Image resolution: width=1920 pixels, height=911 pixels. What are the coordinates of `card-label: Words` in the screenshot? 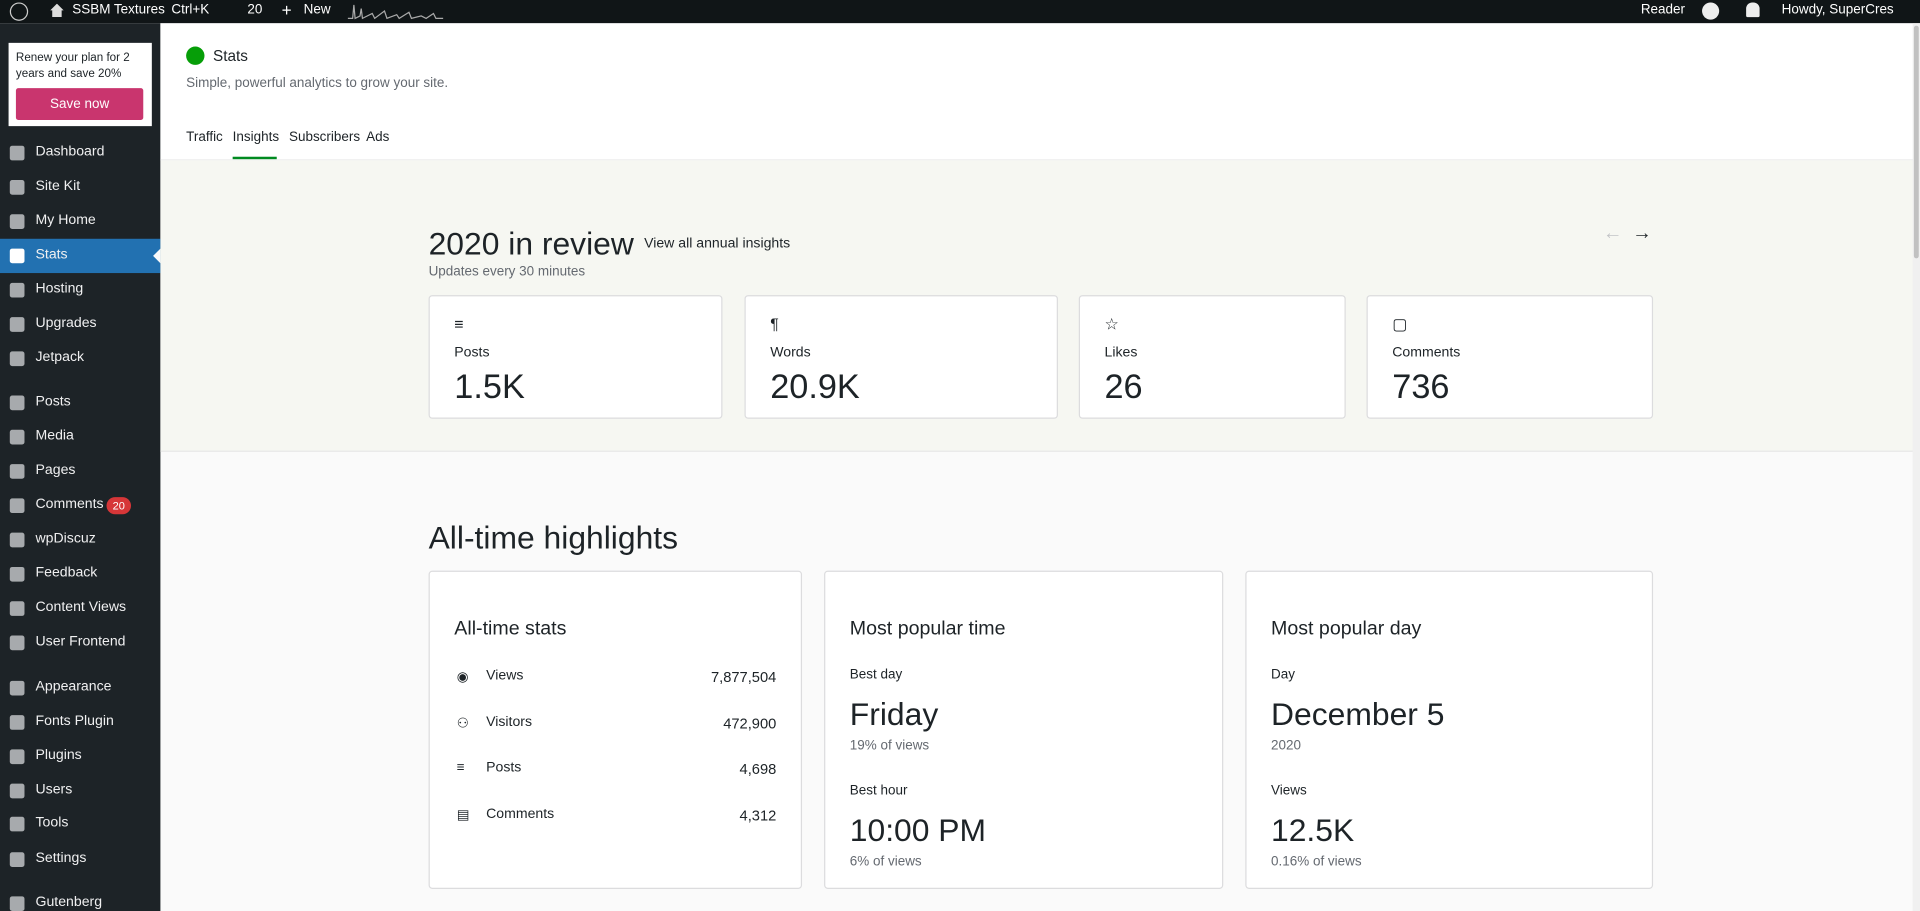 It's located at (790, 353).